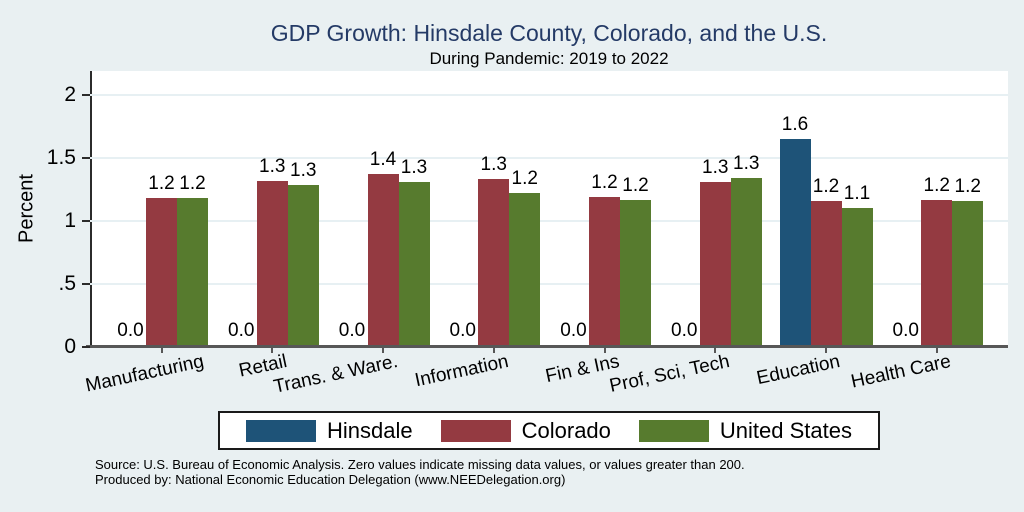 The width and height of the screenshot is (1024, 512). Describe the element at coordinates (673, 430) in the screenshot. I see `united-states-swatch` at that location.